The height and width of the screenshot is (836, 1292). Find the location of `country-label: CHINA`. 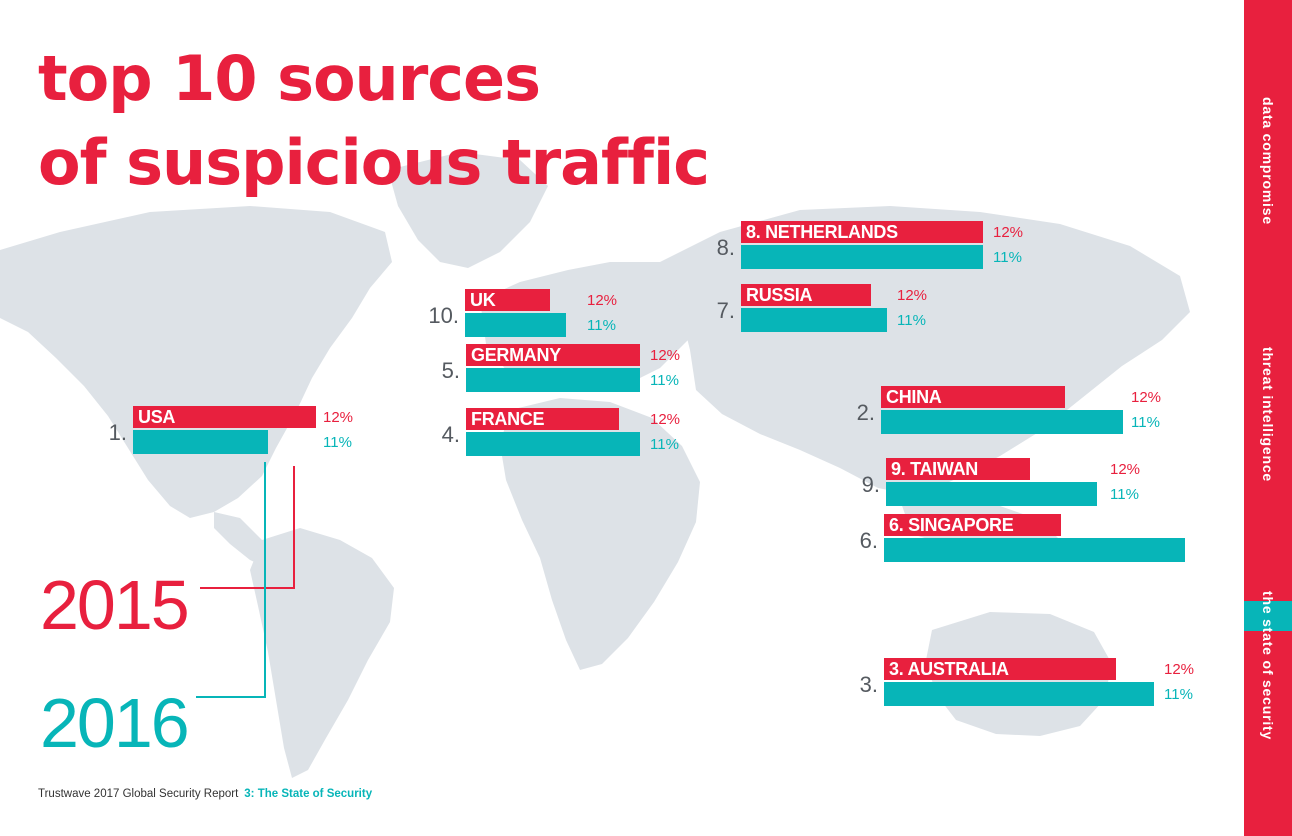

country-label: CHINA is located at coordinates (914, 397).